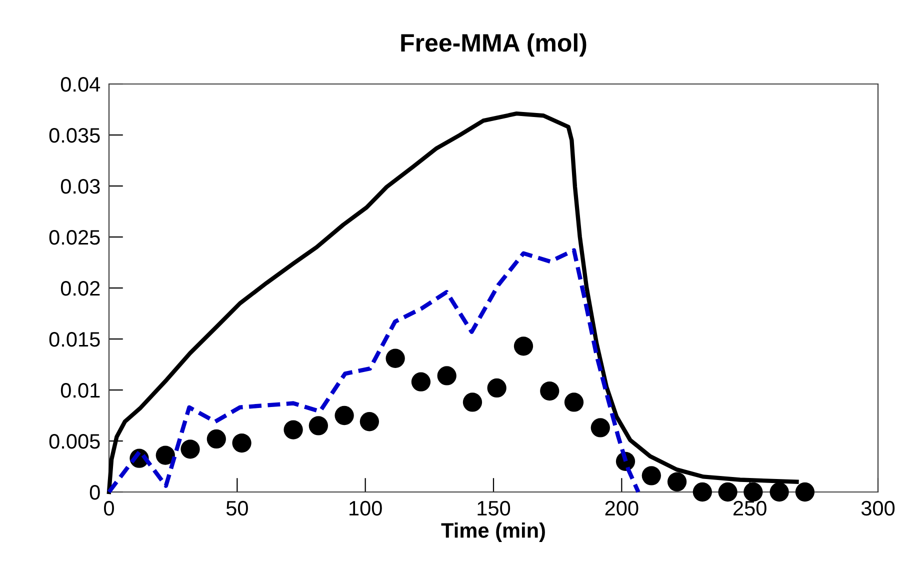 The height and width of the screenshot is (562, 898). I want to click on x-tick-label: 50, so click(237, 508).